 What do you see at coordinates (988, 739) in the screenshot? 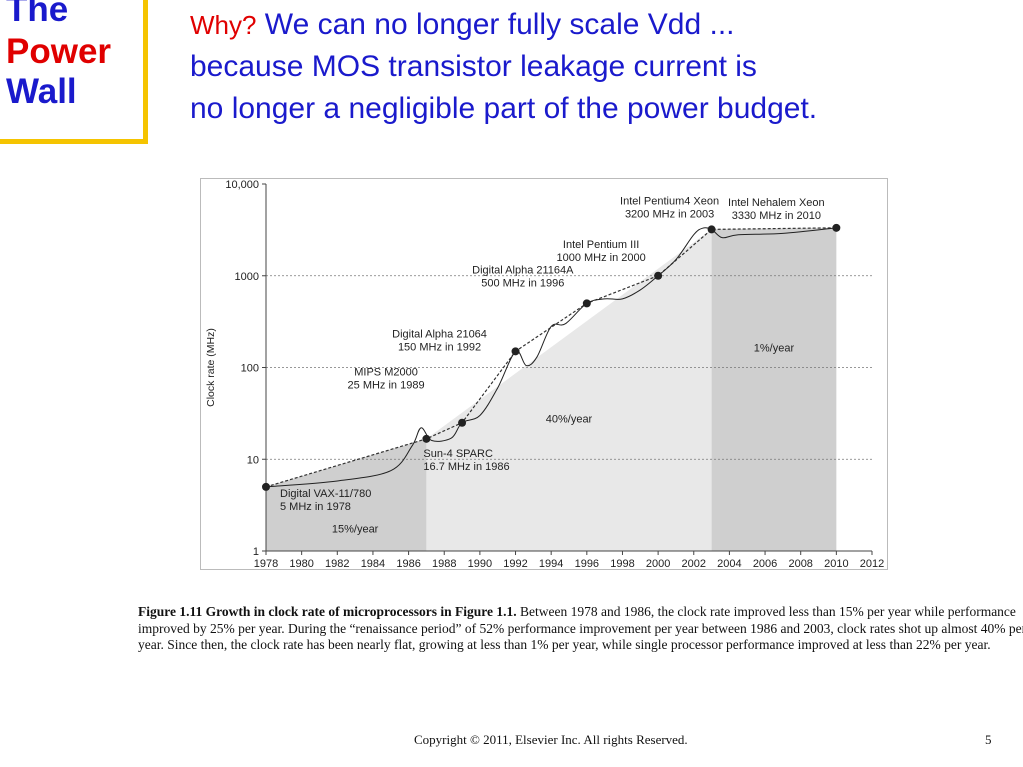
I see `page-number: 5` at bounding box center [988, 739].